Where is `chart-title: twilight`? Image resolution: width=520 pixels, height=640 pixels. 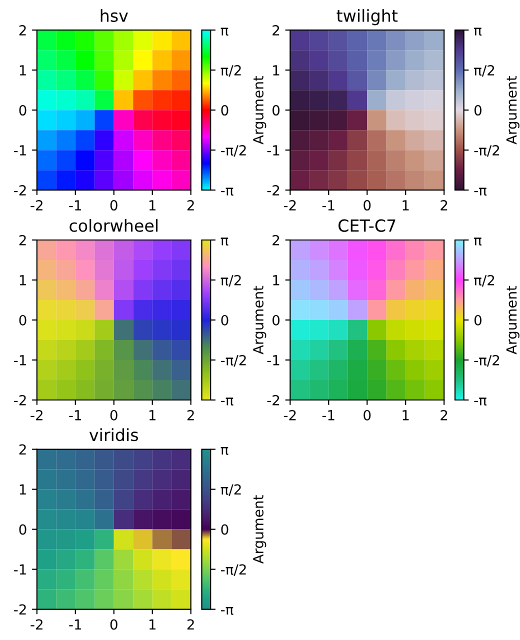
chart-title: twilight is located at coordinates (367, 17).